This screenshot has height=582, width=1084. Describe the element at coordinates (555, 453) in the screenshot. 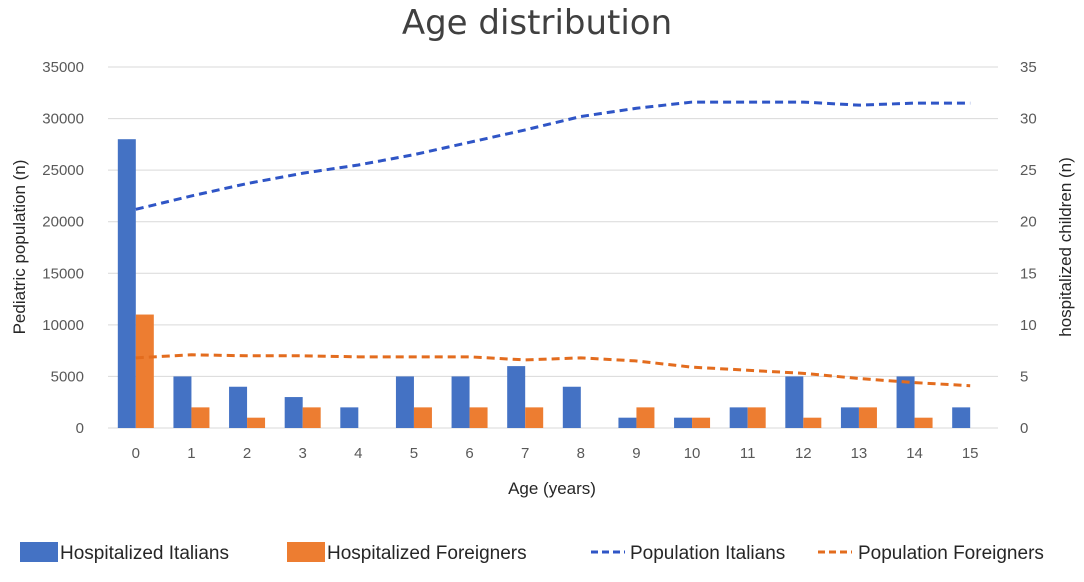

I see `x-axis-ticks: 0 1 2 3 4 5 6 7 8 9 10 11 12 13 14 15` at that location.